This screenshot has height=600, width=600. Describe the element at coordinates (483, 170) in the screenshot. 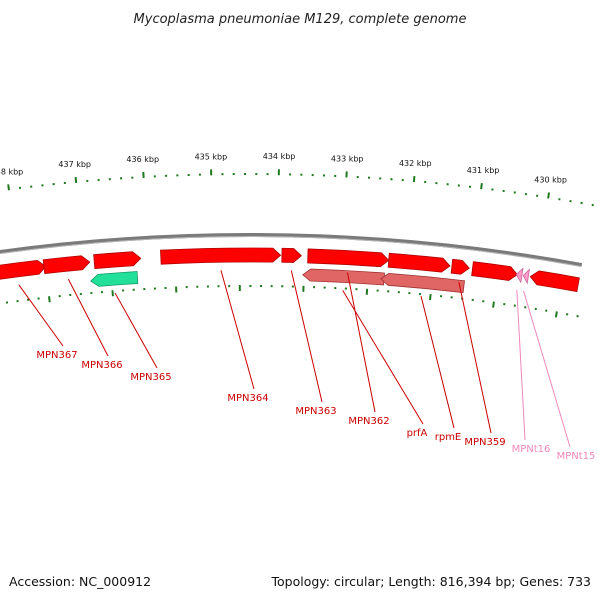

I see `kbp-label: 431 kbp` at that location.